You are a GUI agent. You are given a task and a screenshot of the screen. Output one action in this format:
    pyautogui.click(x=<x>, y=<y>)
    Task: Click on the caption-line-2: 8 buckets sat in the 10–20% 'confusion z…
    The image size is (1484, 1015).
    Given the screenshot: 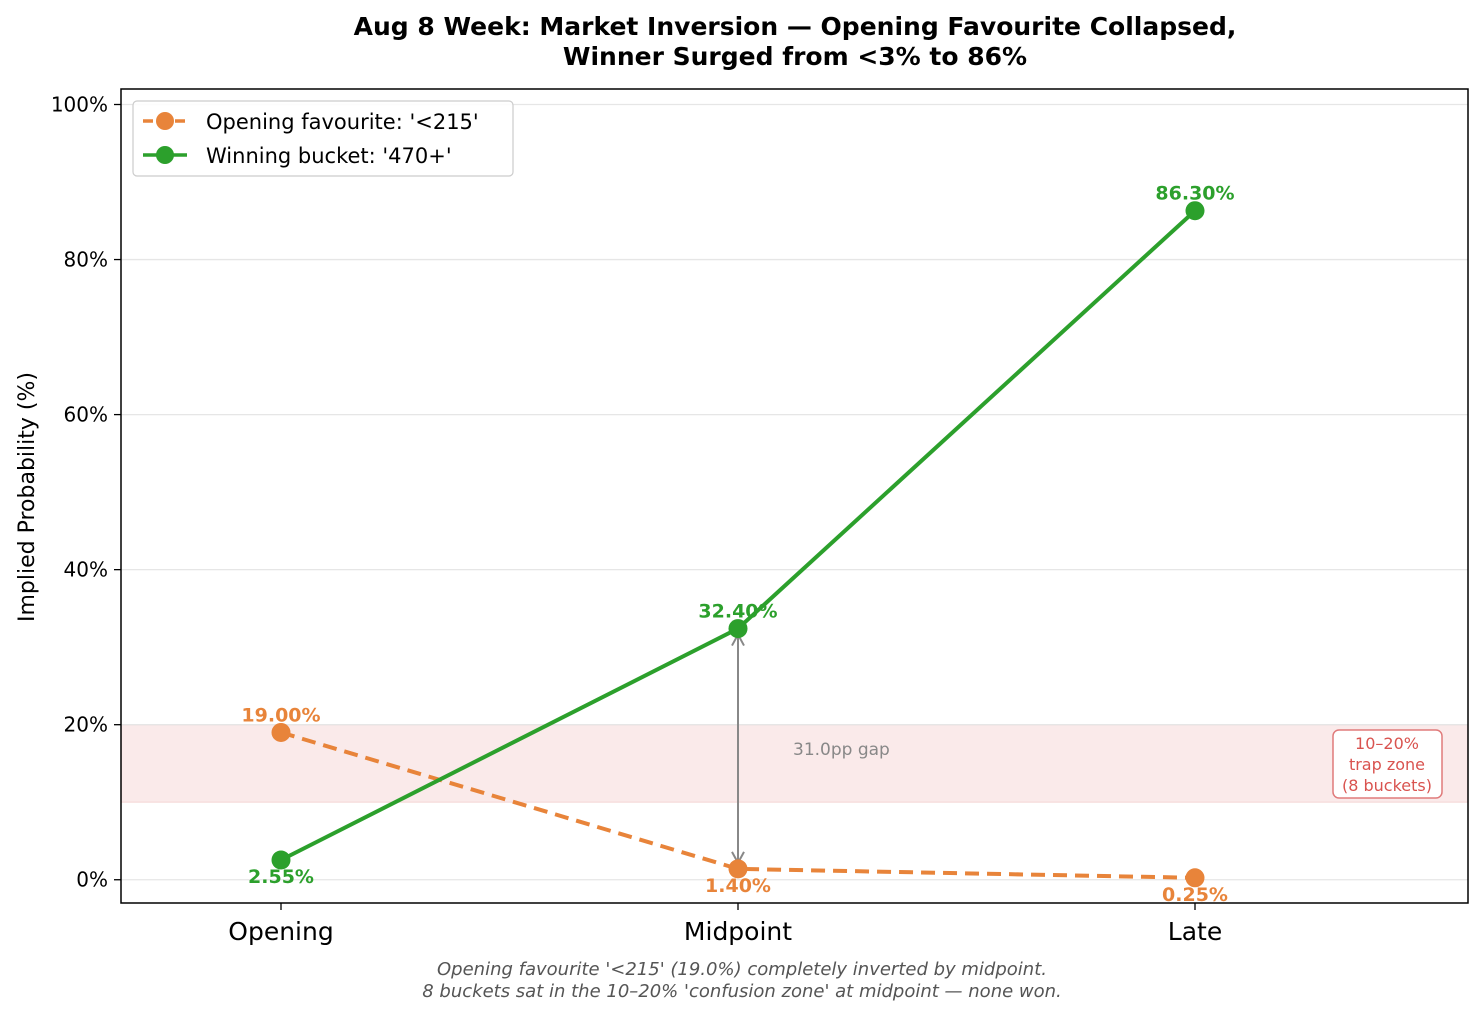 What is the action you would take?
    pyautogui.click(x=742, y=991)
    